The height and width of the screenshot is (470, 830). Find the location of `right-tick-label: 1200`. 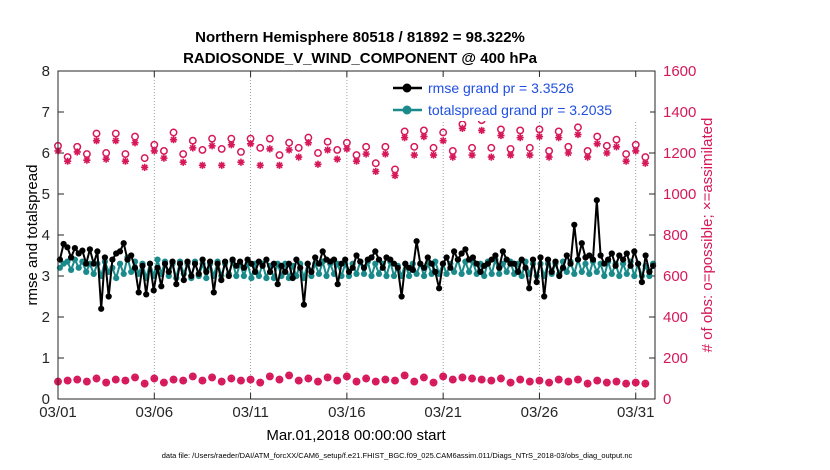

right-tick-label: 1200 is located at coordinates (679, 153).